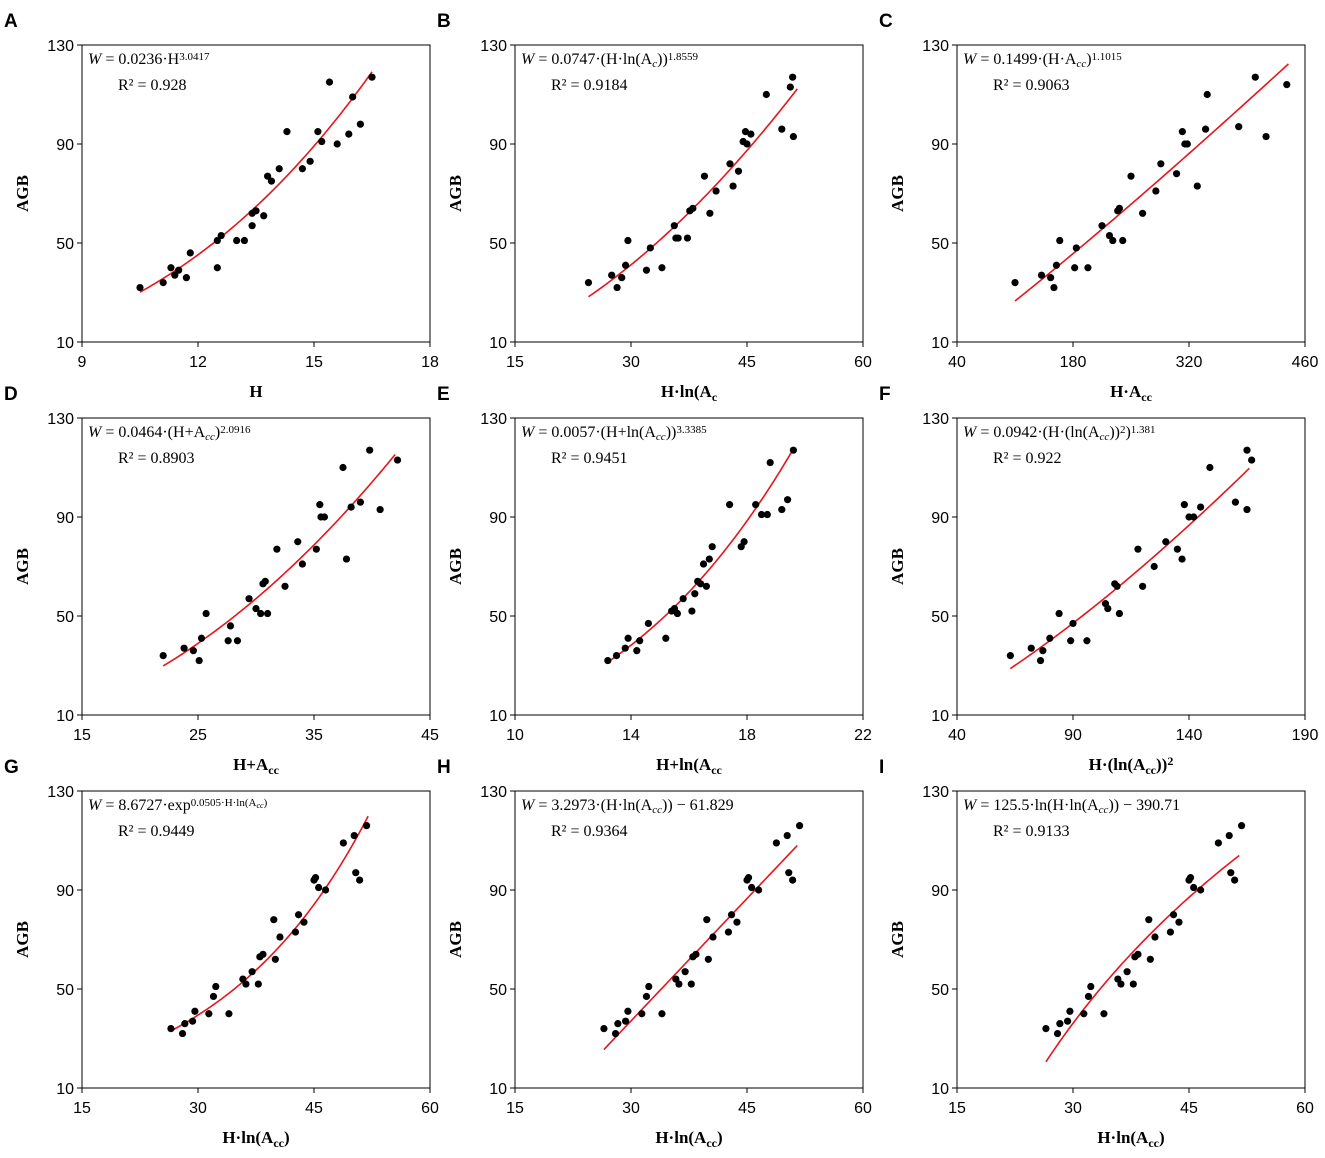 This screenshot has height=1158, width=1325. Describe the element at coordinates (689, 766) in the screenshot. I see `x-axis-label: H+ln(Acc` at that location.